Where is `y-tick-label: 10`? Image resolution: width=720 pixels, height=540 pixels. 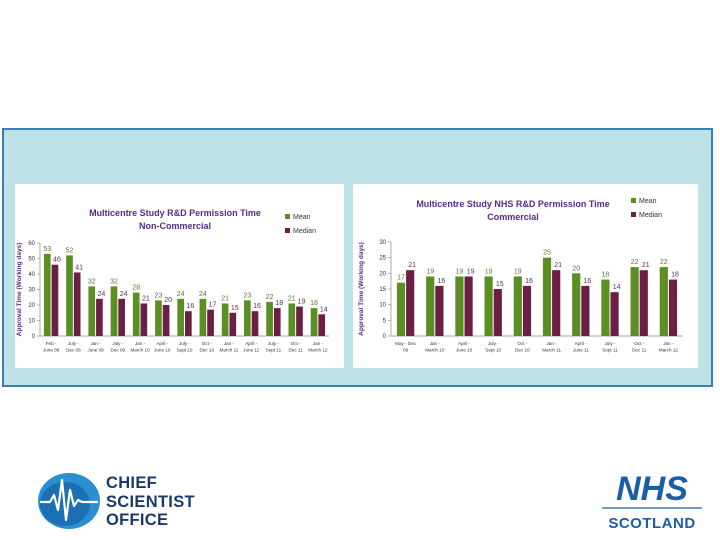 y-tick-label: 10 is located at coordinates (31, 322).